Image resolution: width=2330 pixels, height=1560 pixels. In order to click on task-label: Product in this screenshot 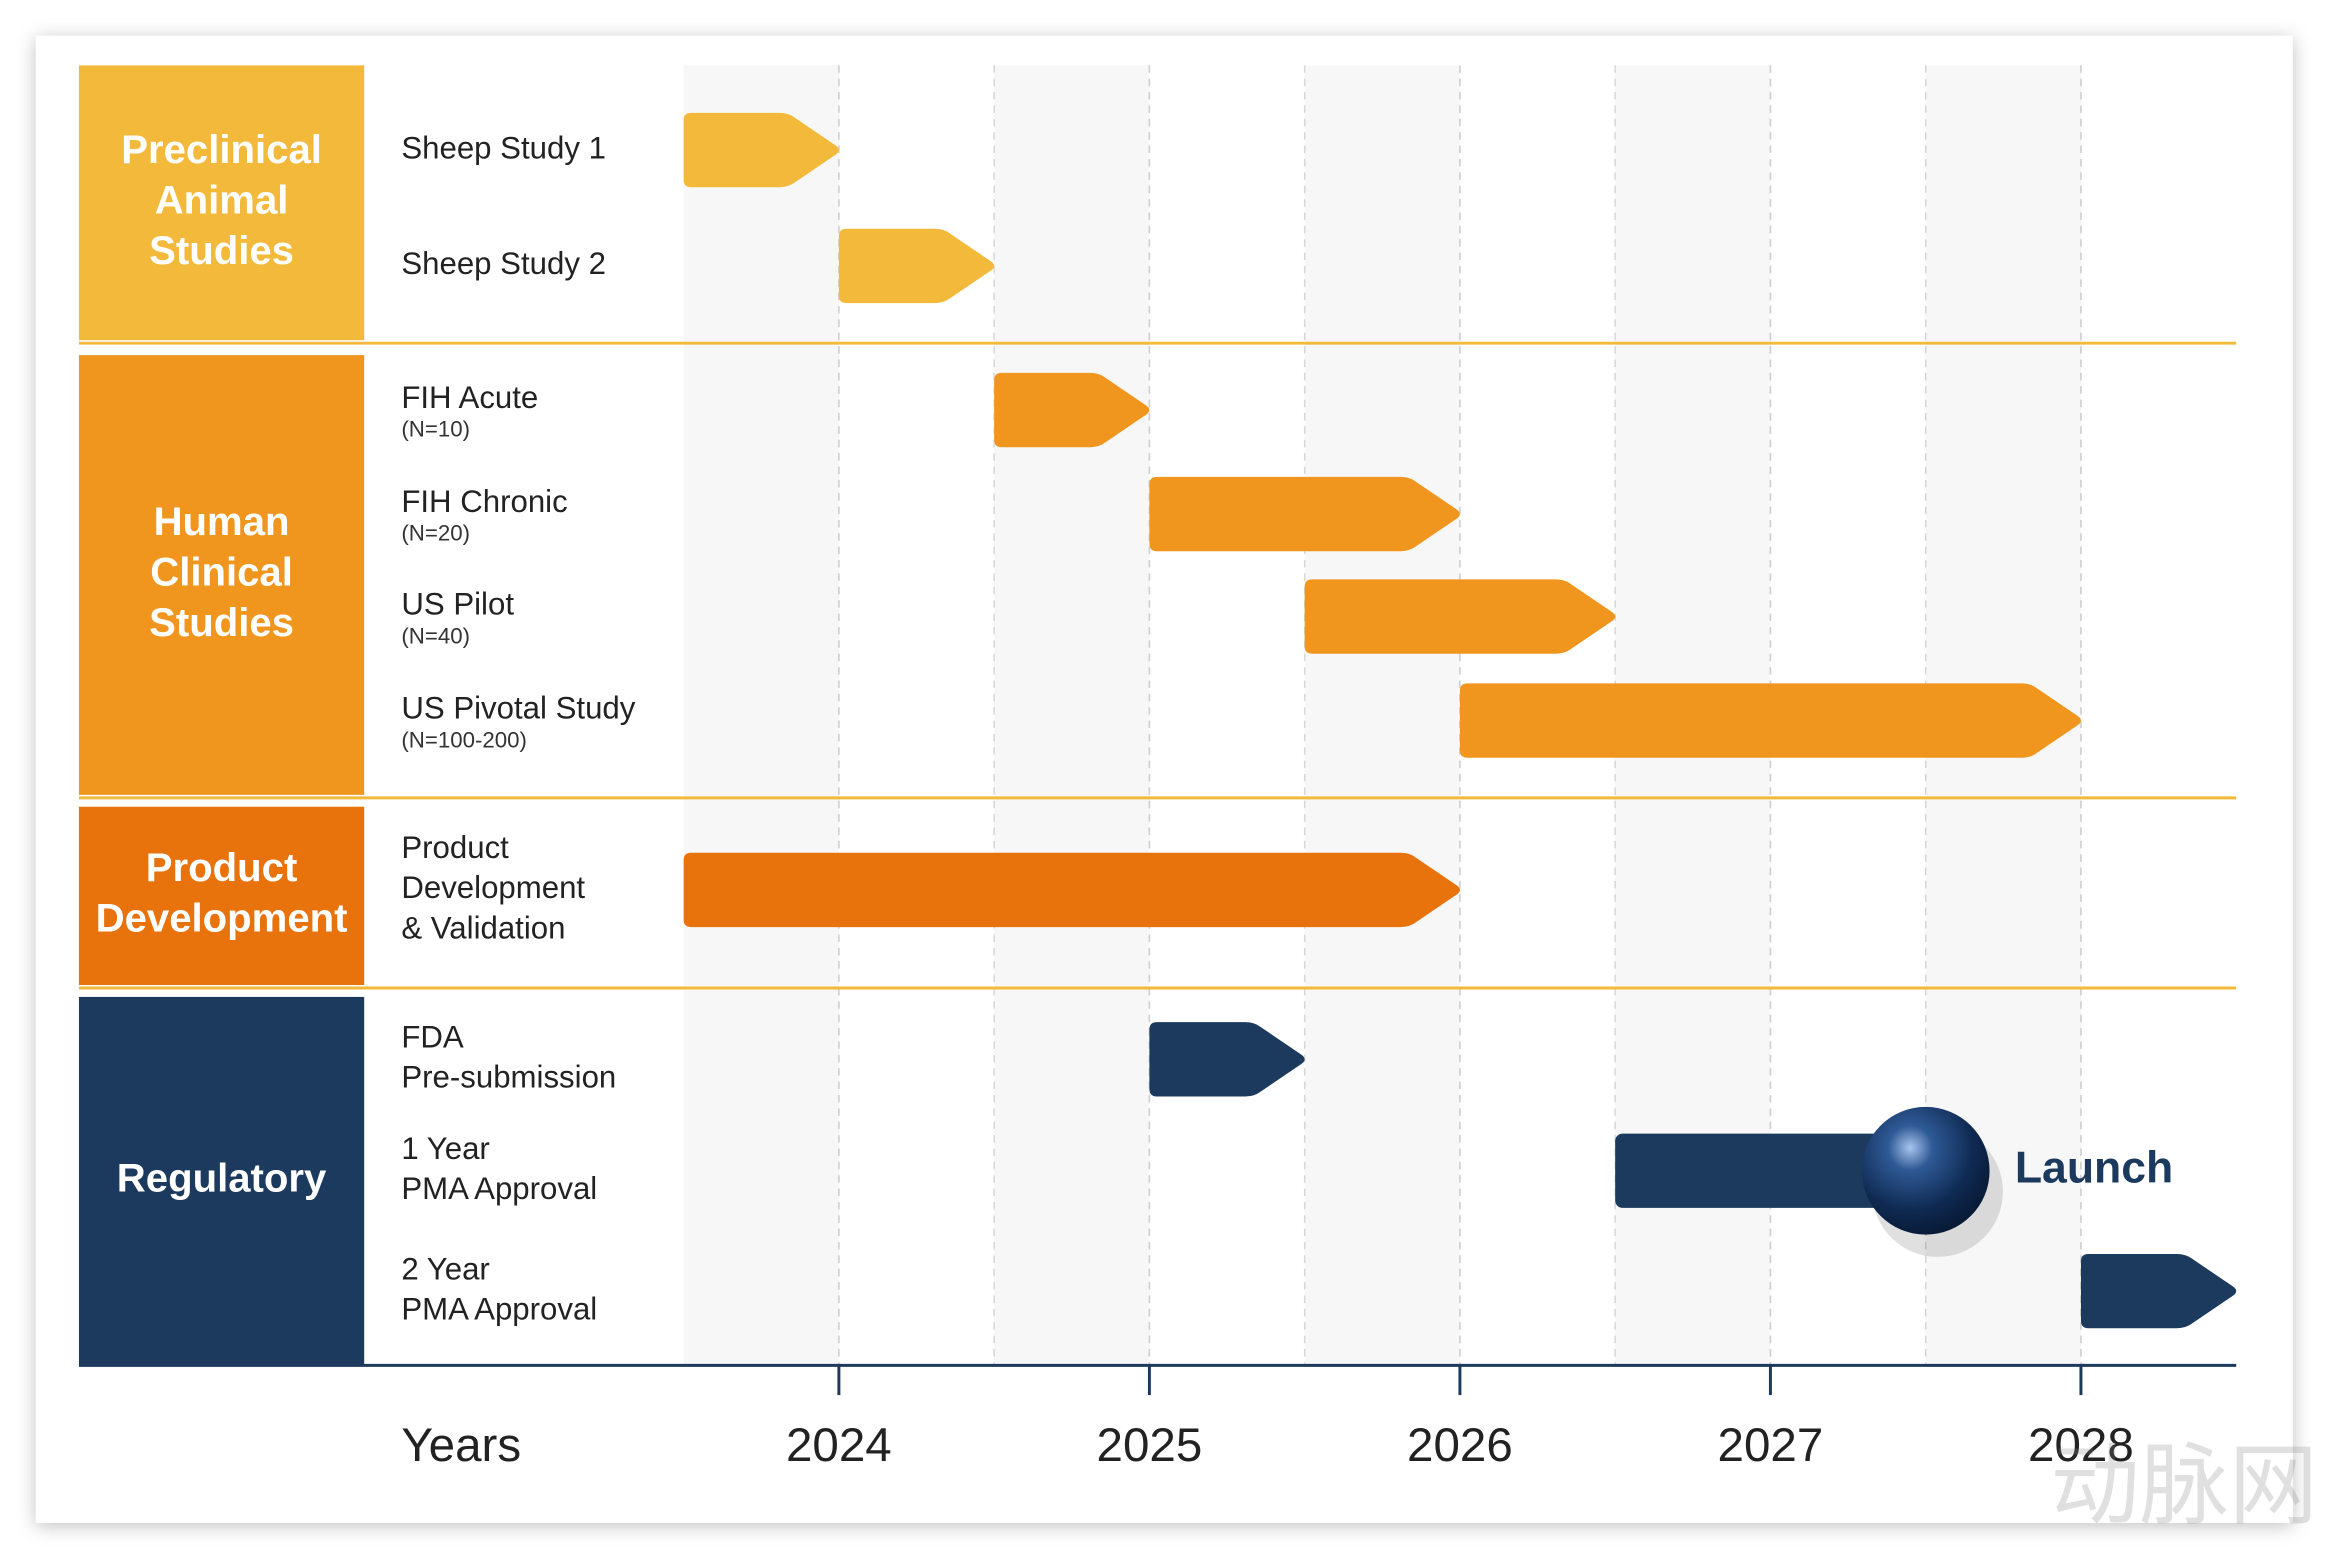, I will do `click(455, 847)`.